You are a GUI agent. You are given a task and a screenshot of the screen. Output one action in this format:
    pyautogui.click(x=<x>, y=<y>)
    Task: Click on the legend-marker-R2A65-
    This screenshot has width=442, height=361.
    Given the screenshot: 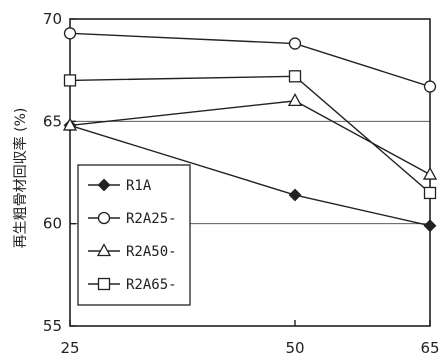 What is the action you would take?
    pyautogui.click(x=104, y=284)
    